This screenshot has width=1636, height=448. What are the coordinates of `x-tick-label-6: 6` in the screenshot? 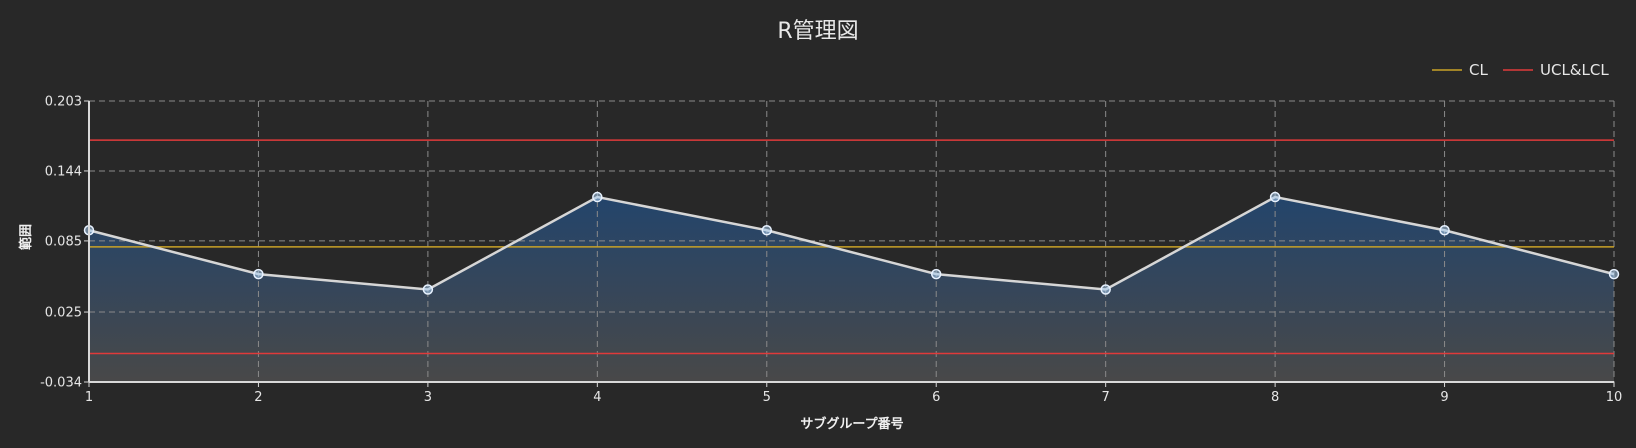 It's located at (936, 397).